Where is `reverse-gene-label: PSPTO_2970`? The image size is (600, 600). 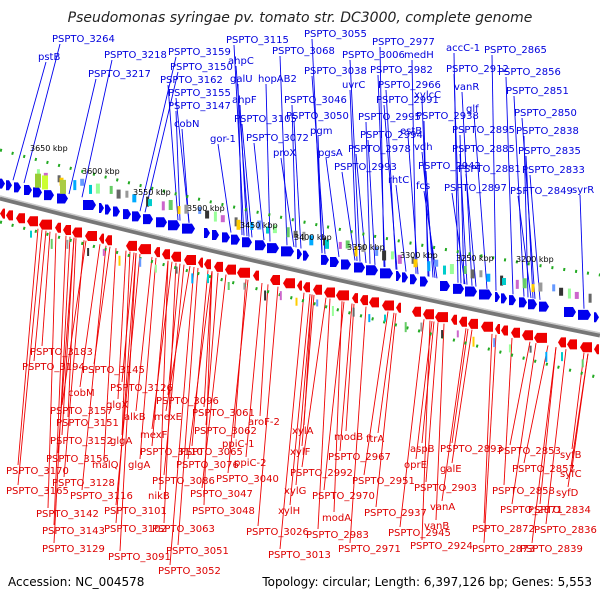
reverse-gene-label: PSPTO_2970 is located at coordinates (343, 496).